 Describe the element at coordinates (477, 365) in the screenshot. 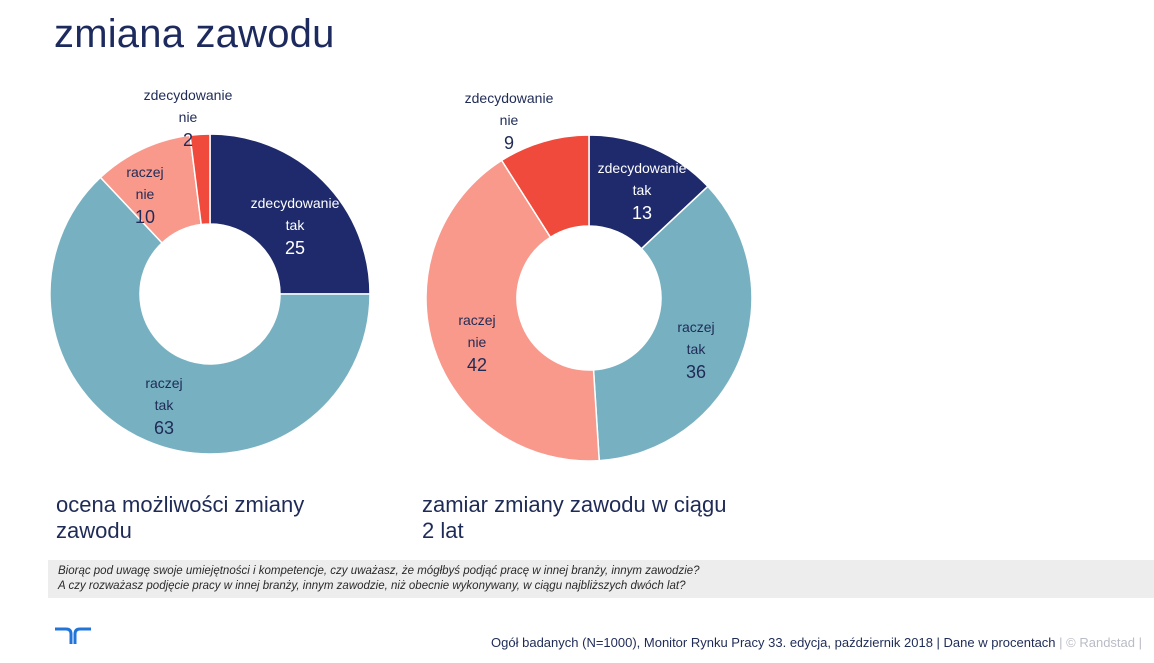

I see `slice-value-text: 42` at that location.